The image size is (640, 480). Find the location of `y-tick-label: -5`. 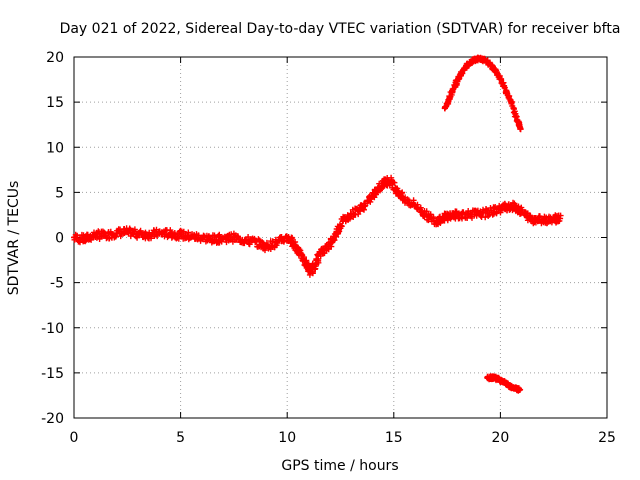

y-tick-label: -5 is located at coordinates (57, 284).